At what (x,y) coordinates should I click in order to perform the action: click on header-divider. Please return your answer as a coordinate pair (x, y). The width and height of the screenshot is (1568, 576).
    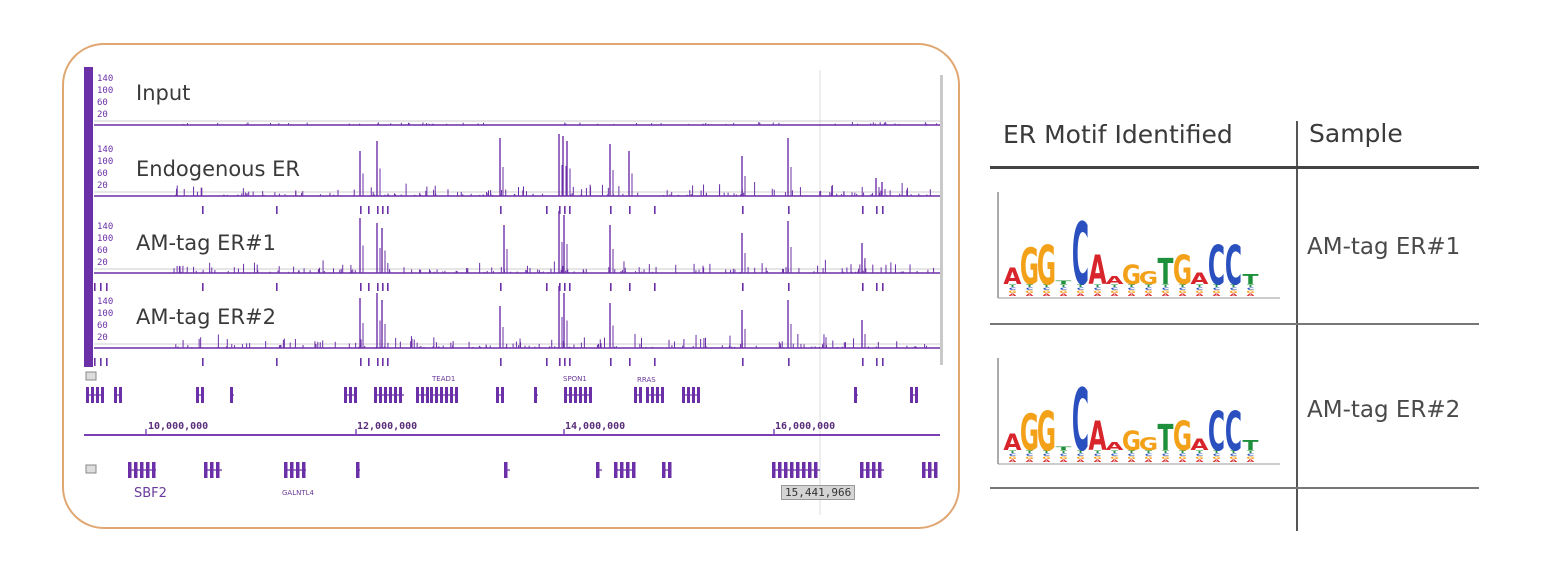
    Looking at the image, I should click on (1297, 145).